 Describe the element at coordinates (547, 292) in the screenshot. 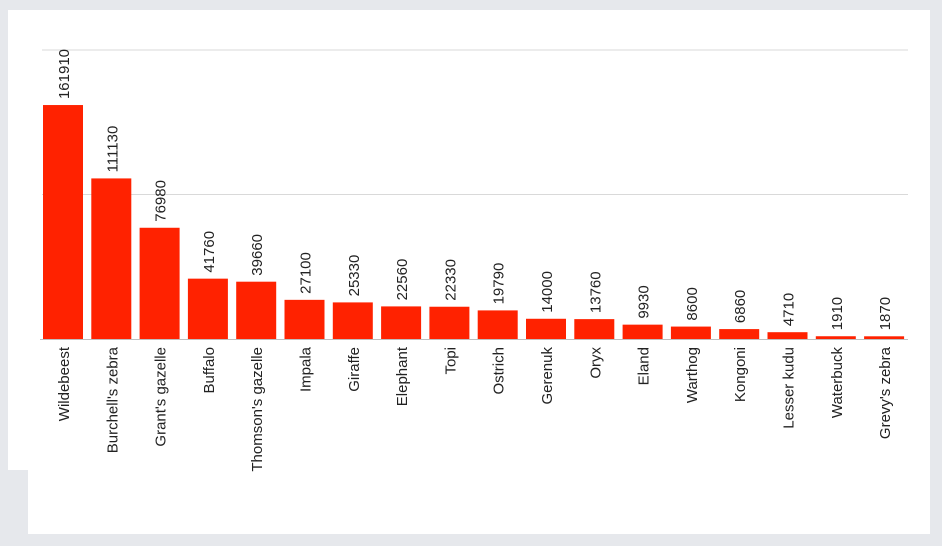

I see `data-label: 14000` at that location.